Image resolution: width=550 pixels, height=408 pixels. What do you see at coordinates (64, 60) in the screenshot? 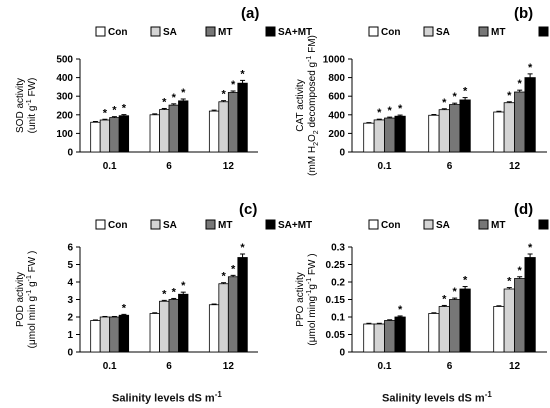
I see `y-tick-label: 500` at bounding box center [64, 60].